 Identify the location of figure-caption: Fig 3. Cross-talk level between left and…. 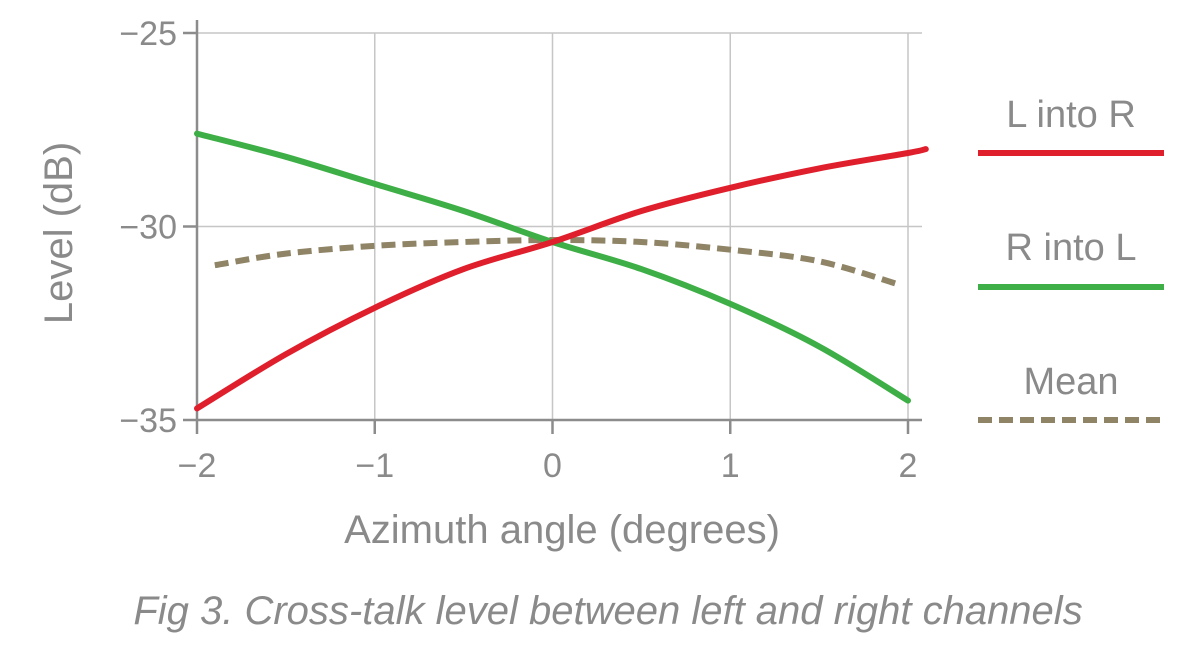
(607, 611).